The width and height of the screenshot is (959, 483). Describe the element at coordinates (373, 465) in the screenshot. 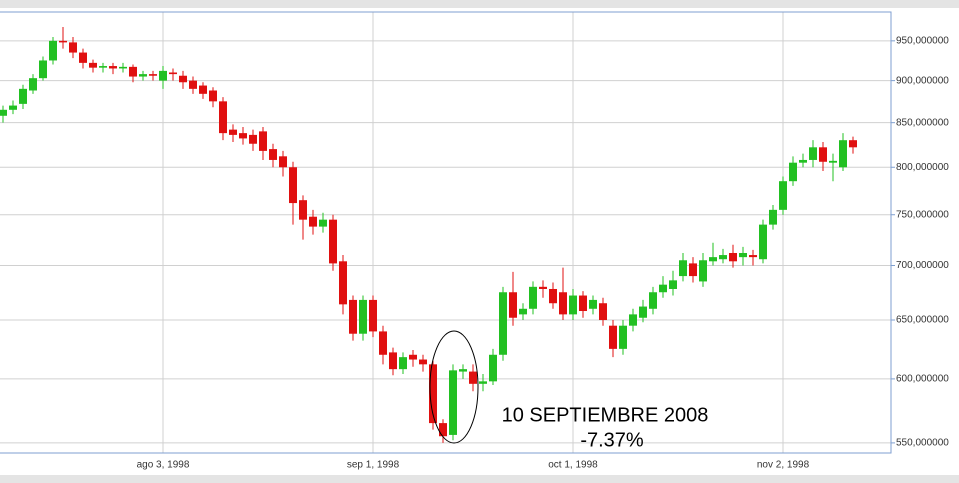

I see `x-tick-label: sep 1, 1998` at that location.